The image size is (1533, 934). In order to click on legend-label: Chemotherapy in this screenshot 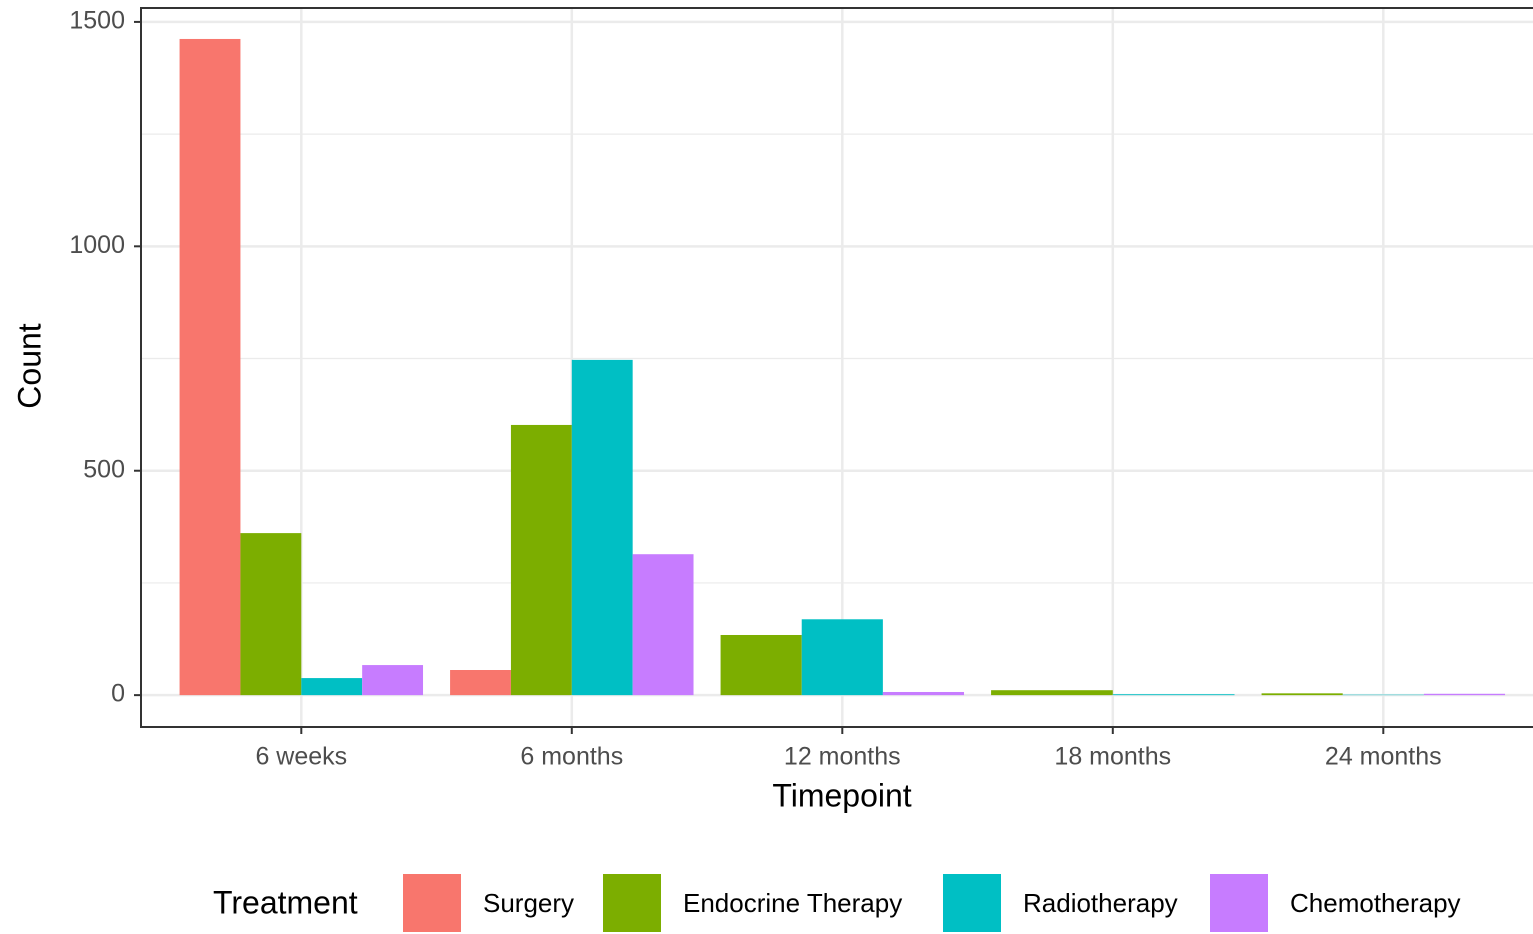, I will do `click(1375, 903)`.